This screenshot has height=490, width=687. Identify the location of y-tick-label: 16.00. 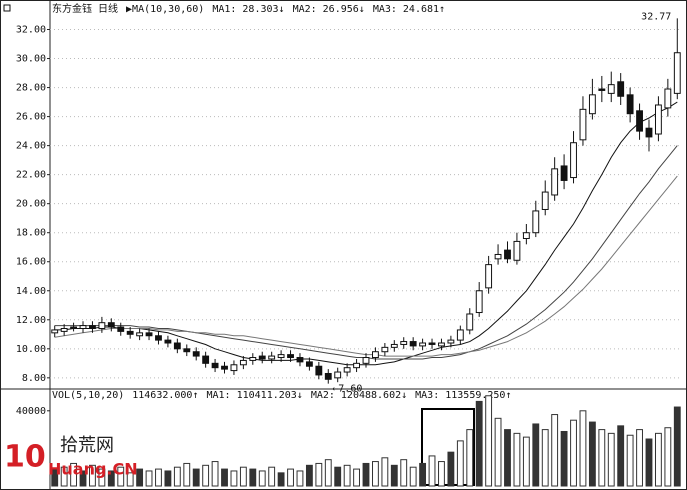
(31, 262).